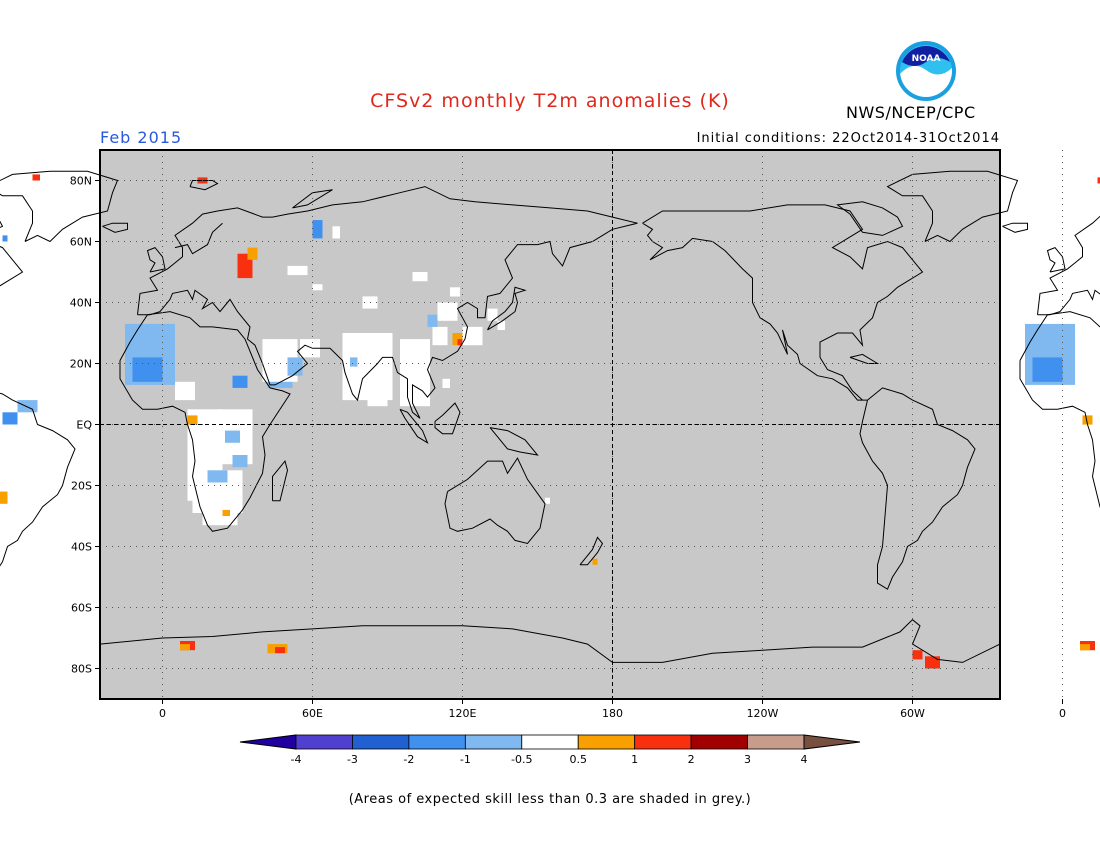  Describe the element at coordinates (952, 206) in the screenshot. I see `greenland-wrap-coast` at that location.